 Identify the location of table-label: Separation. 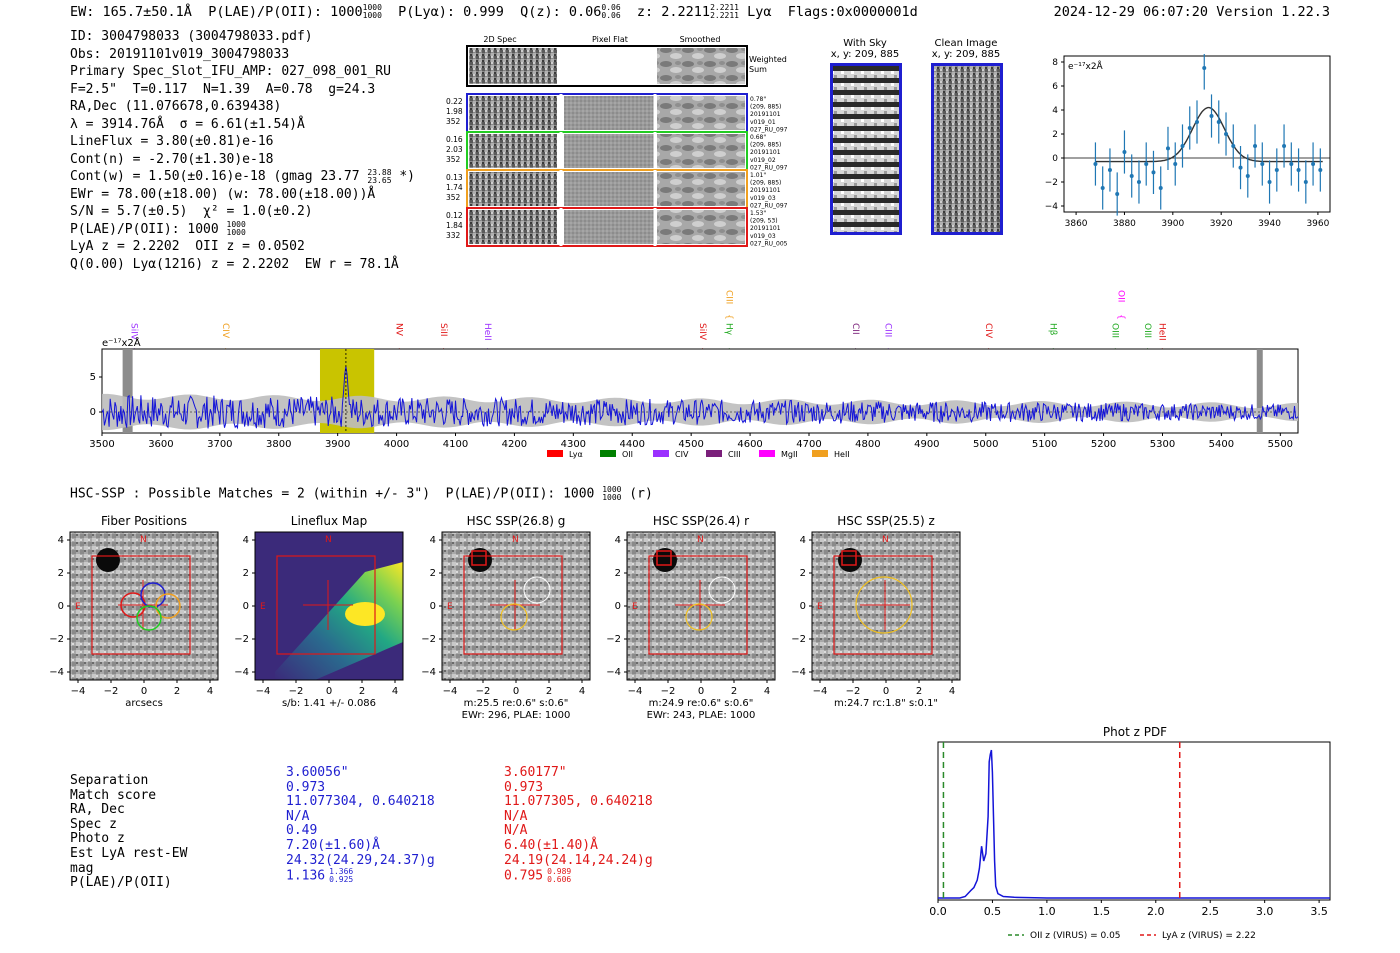
(109, 780).